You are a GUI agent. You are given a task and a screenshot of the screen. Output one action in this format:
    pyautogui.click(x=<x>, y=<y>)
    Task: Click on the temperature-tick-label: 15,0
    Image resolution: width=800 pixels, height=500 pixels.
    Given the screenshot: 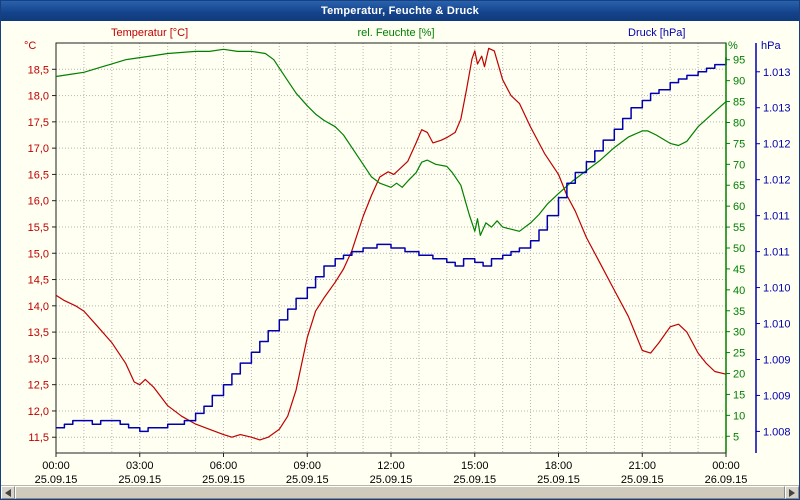 What is the action you would take?
    pyautogui.click(x=38, y=254)
    